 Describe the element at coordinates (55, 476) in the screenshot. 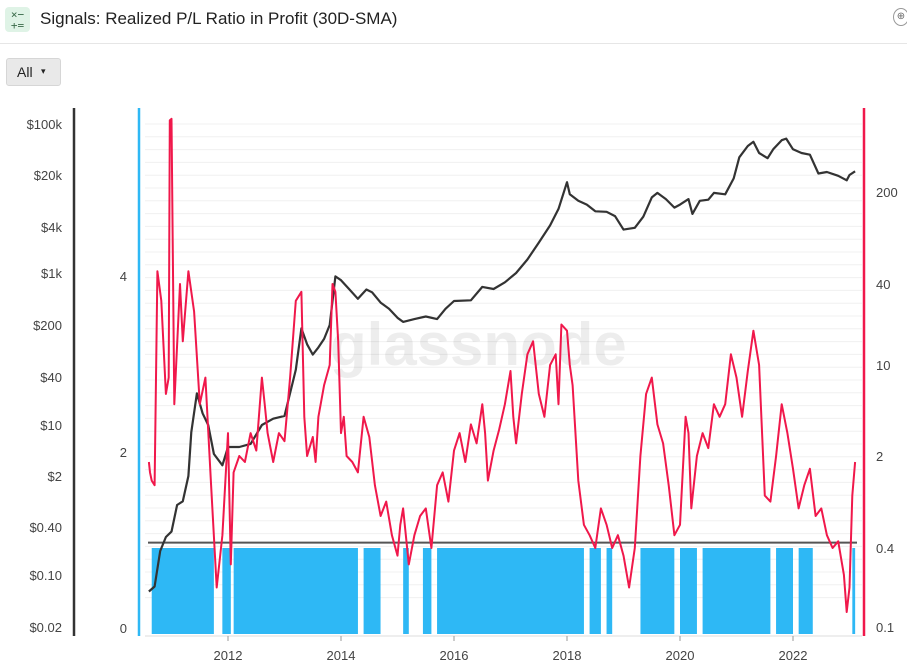

I see `price-tick-label: $2` at that location.